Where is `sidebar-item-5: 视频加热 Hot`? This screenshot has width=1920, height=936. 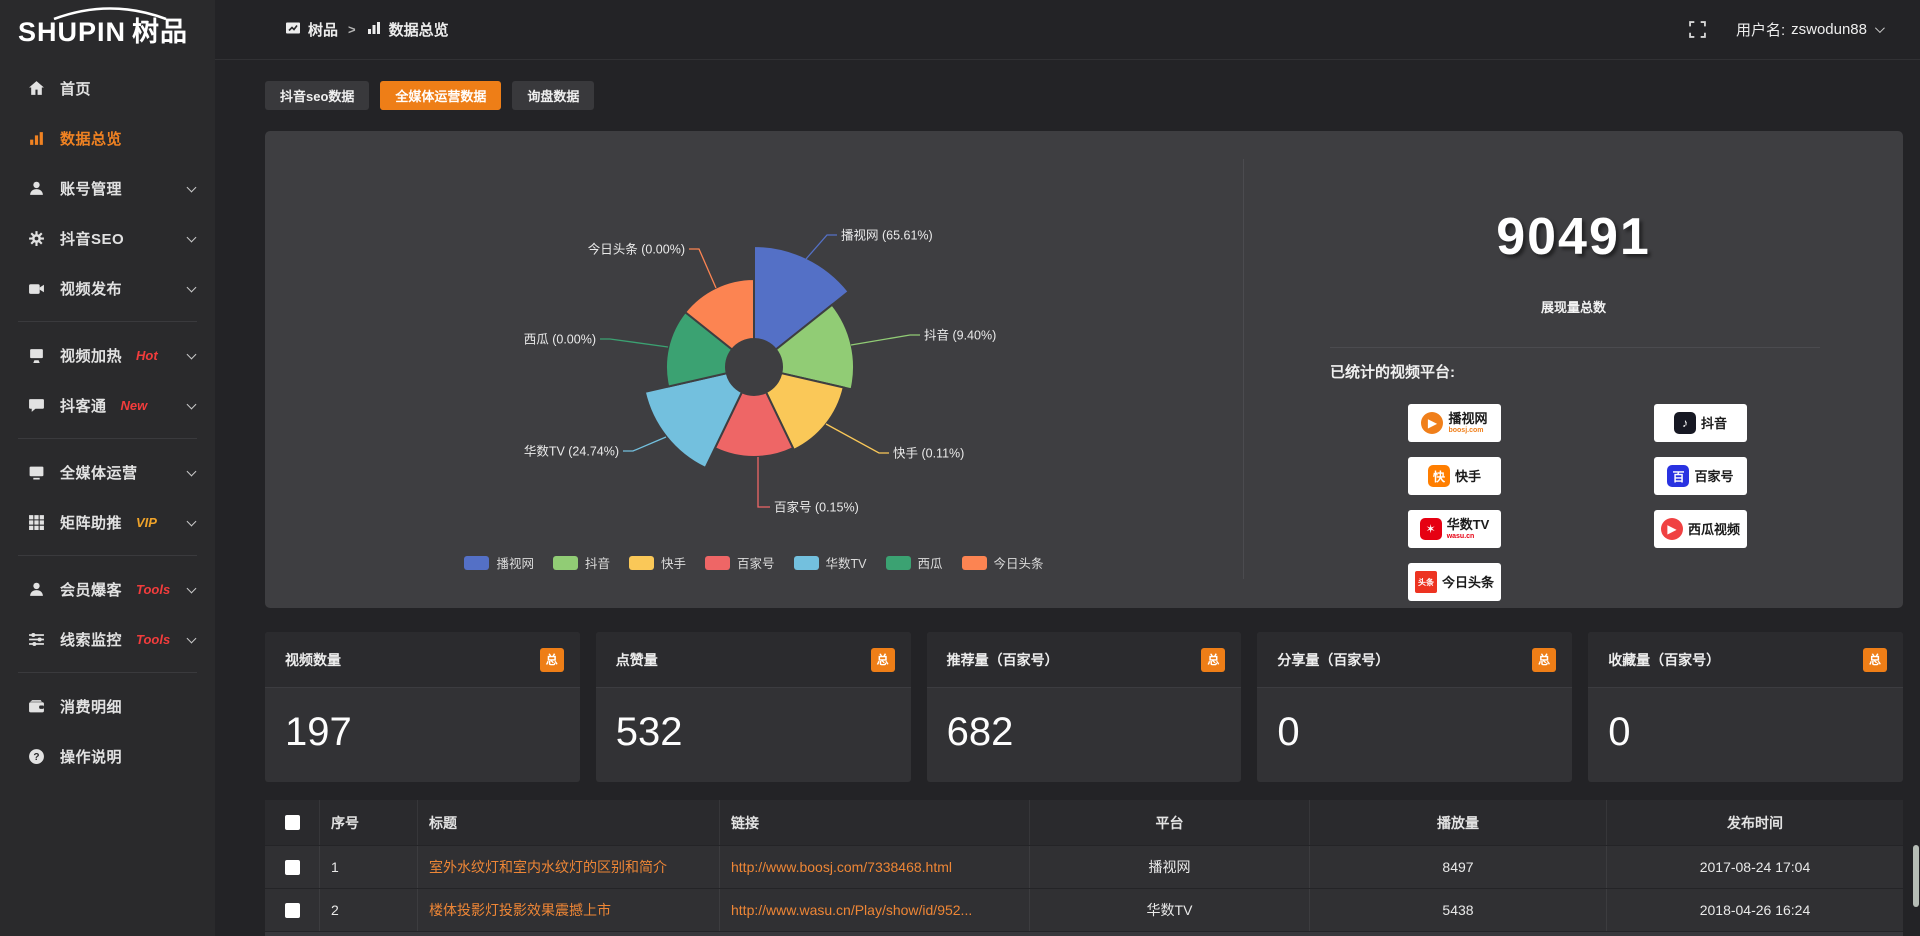
sidebar-item-5: 视频加热 Hot is located at coordinates (107, 355).